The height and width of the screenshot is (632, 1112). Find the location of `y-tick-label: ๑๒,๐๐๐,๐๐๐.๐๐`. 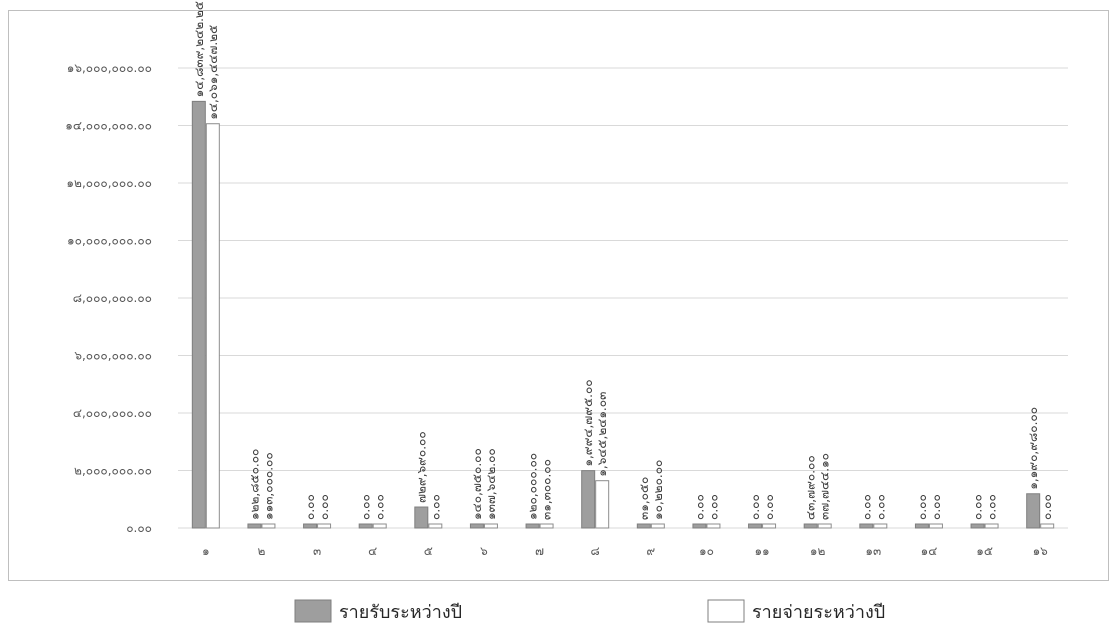

y-tick-label: ๑๒,๐๐๐,๐๐๐.๐๐ is located at coordinates (109, 183).